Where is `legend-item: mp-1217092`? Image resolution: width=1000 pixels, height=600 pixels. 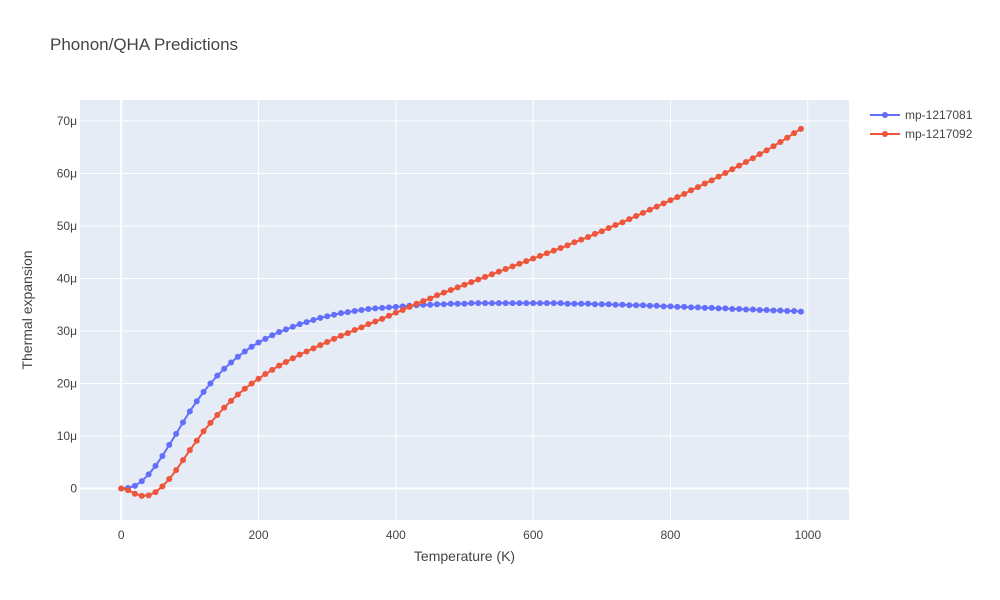
legend-item: mp-1217092 is located at coordinates (921, 134).